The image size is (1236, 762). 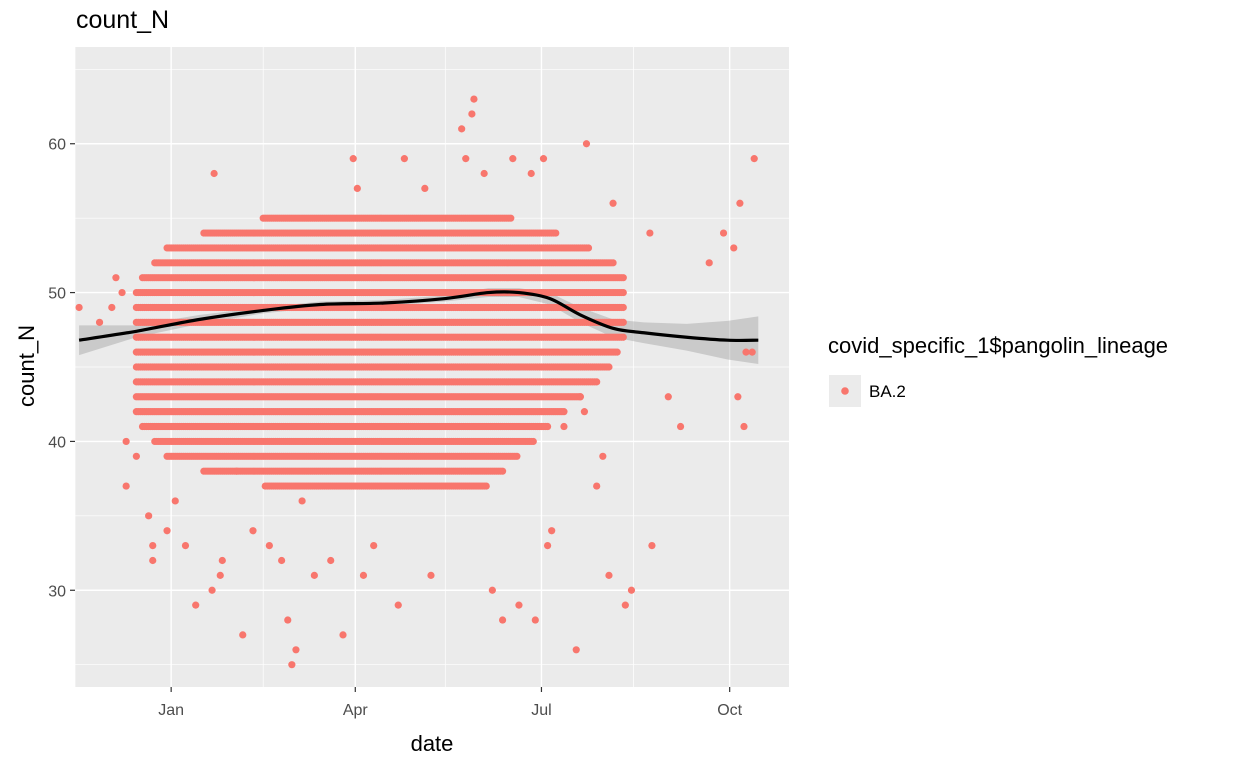 I want to click on x-tick-label: Jul, so click(x=541, y=710).